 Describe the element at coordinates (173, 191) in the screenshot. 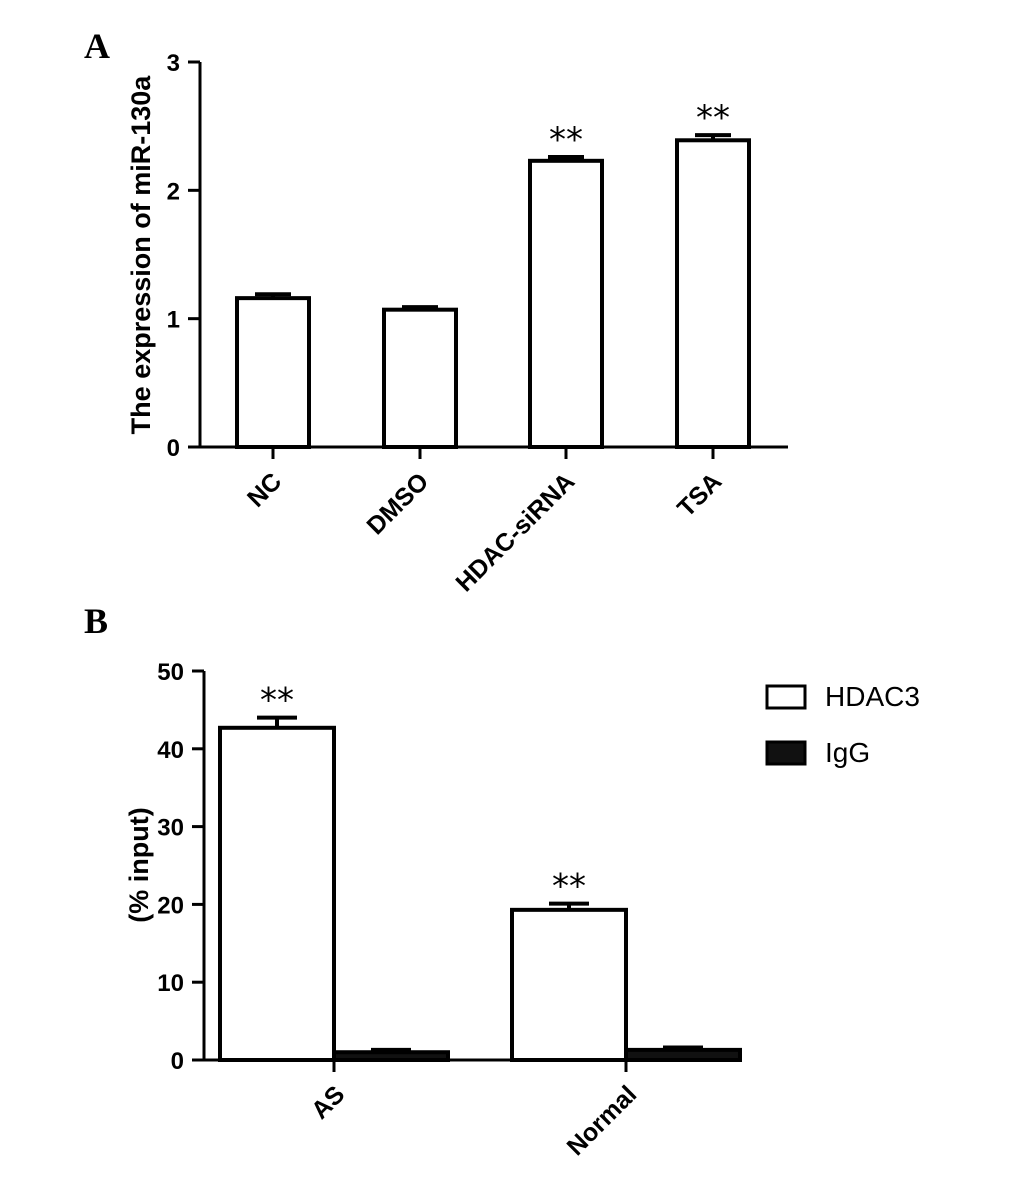

I see `panel-a-y-tick-label: 2` at that location.